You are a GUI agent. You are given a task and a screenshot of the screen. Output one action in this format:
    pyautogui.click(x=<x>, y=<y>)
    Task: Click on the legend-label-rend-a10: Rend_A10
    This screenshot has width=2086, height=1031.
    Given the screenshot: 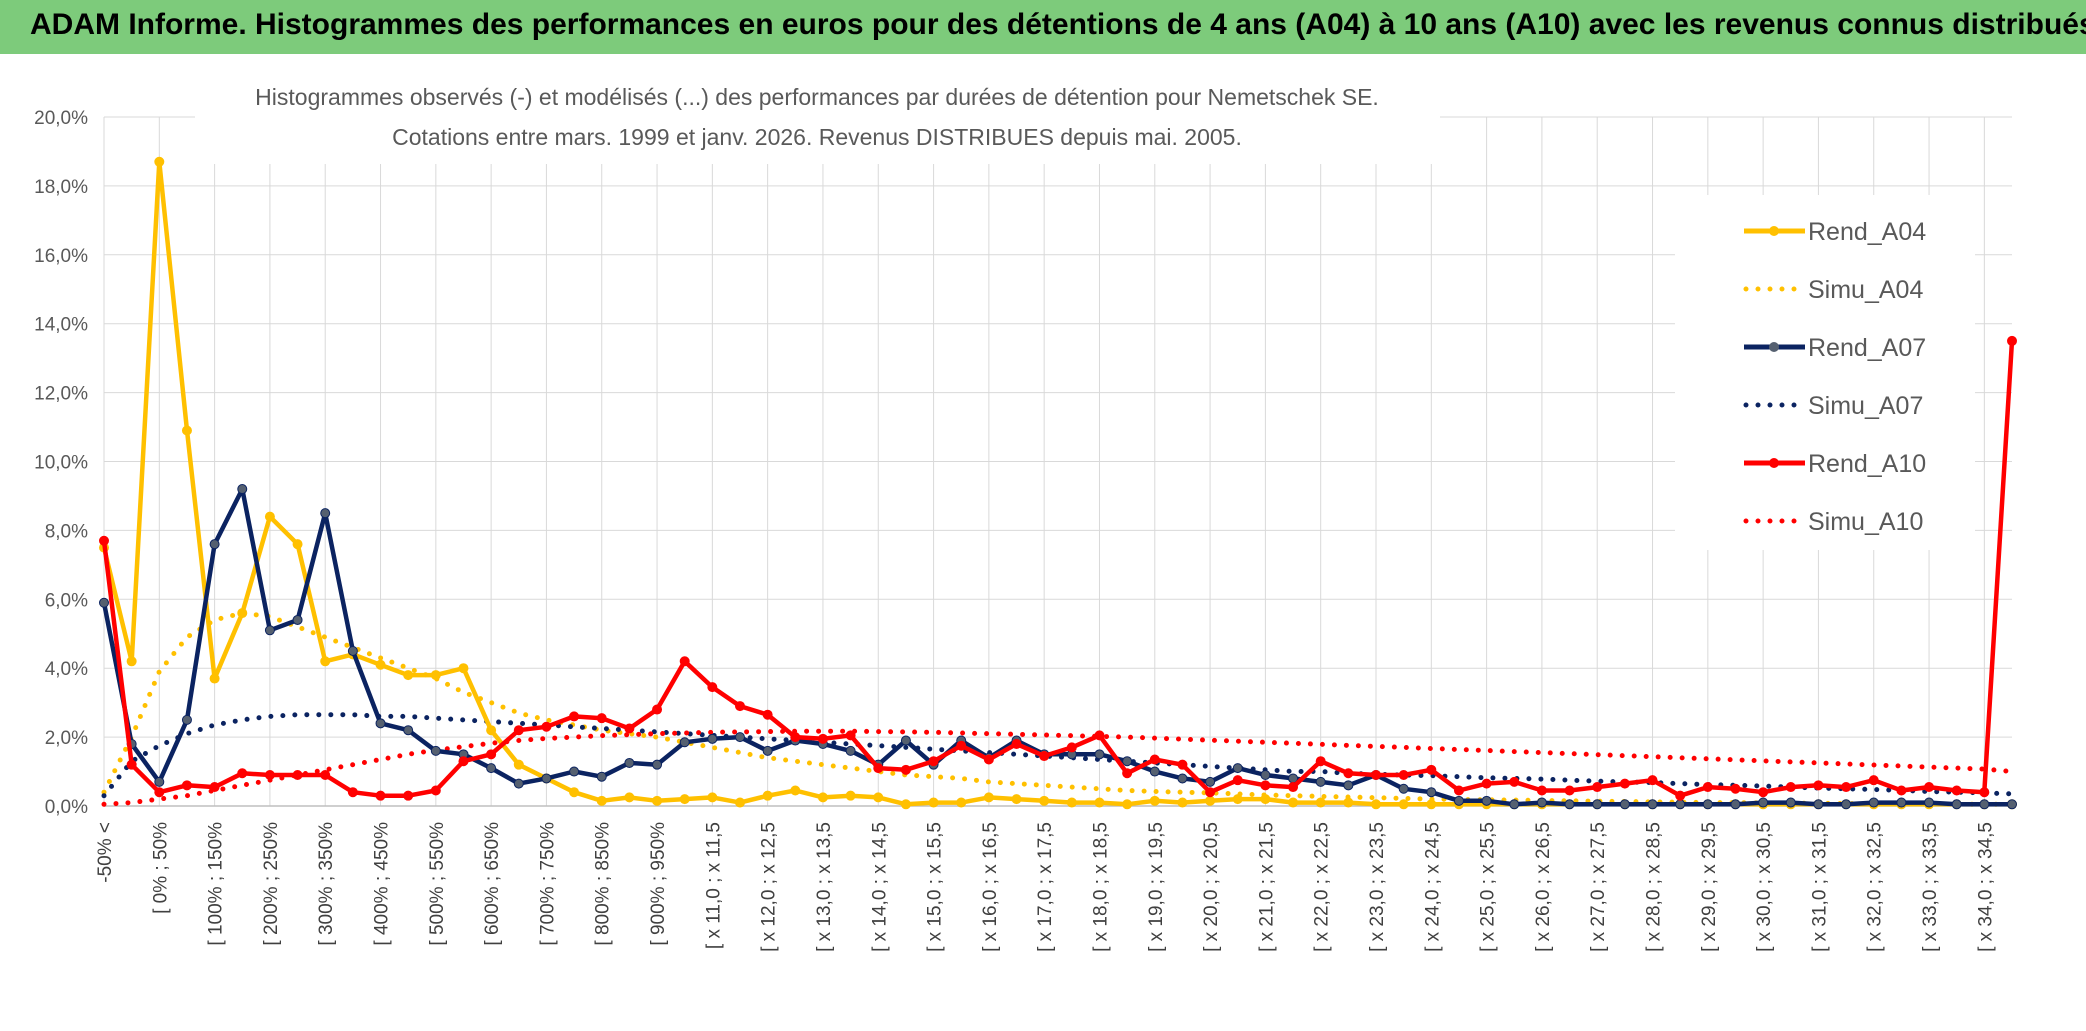 What is the action you would take?
    pyautogui.click(x=1867, y=464)
    